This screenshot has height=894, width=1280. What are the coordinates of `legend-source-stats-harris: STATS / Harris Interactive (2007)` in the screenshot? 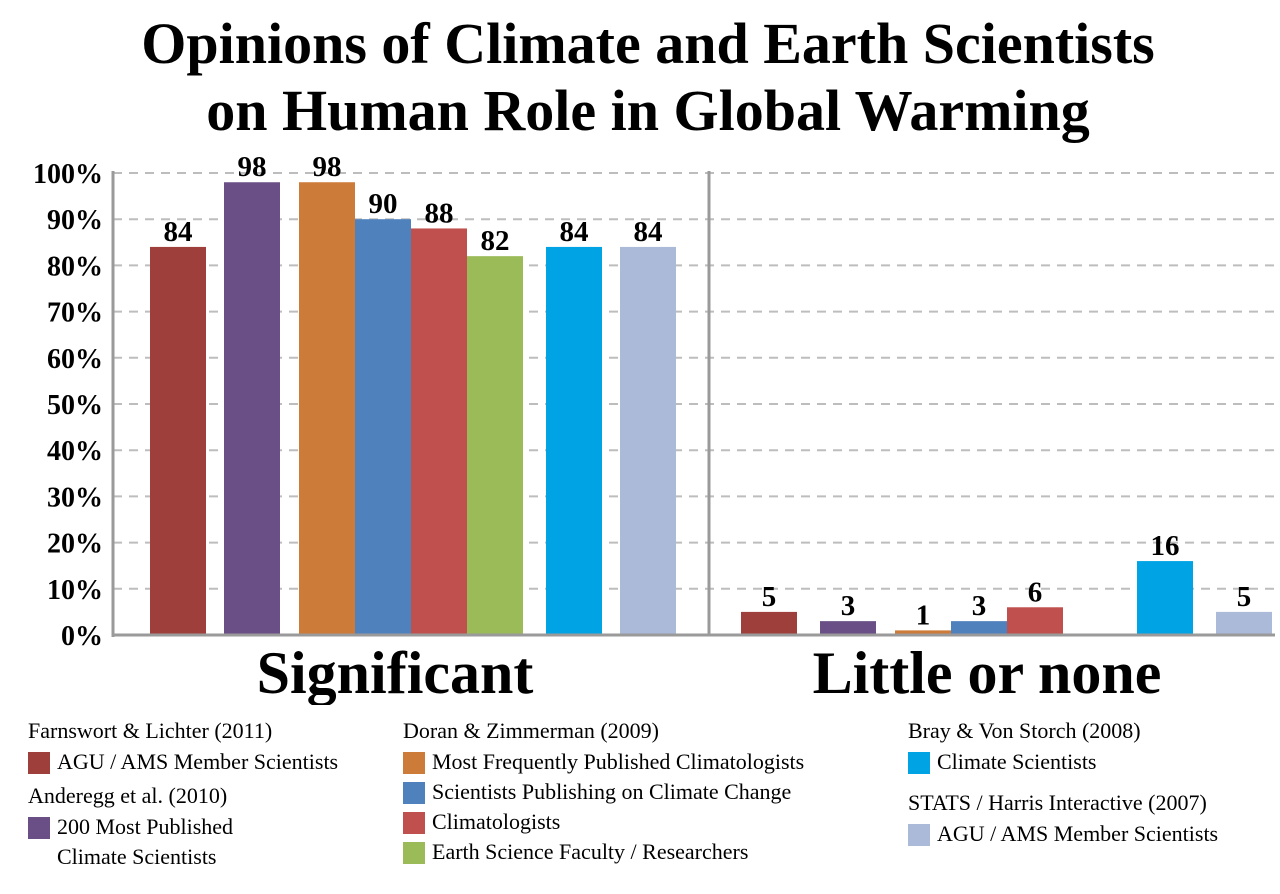 It's located at (1057, 802).